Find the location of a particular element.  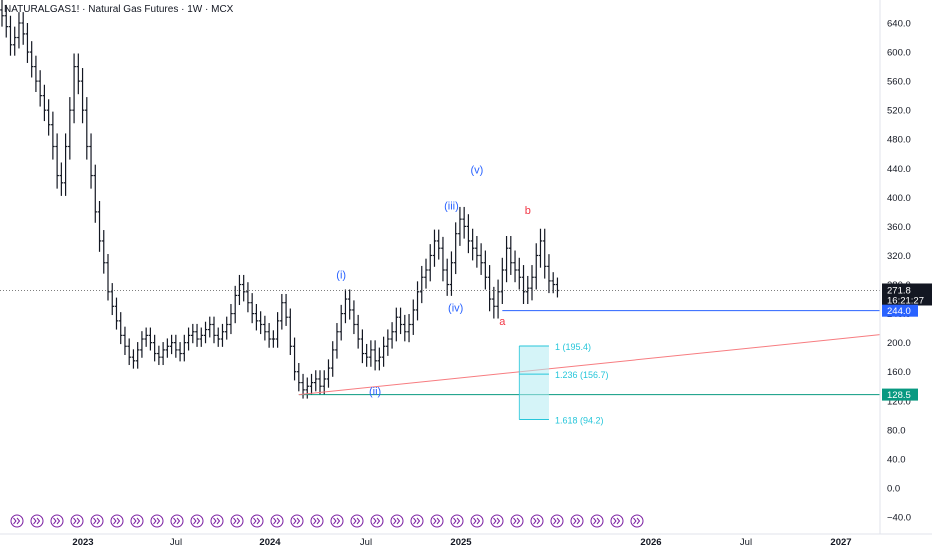

wave-label: a is located at coordinates (502, 322).